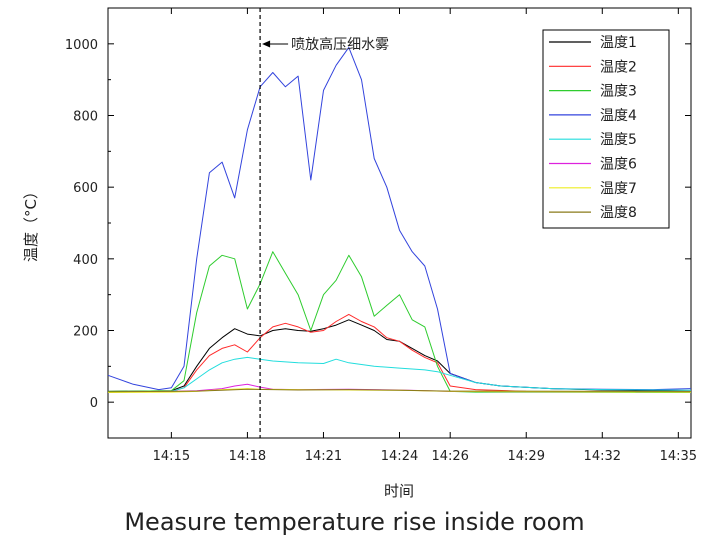 Image resolution: width=709 pixels, height=544 pixels. I want to click on x-axis-title: 时间, so click(399, 491).